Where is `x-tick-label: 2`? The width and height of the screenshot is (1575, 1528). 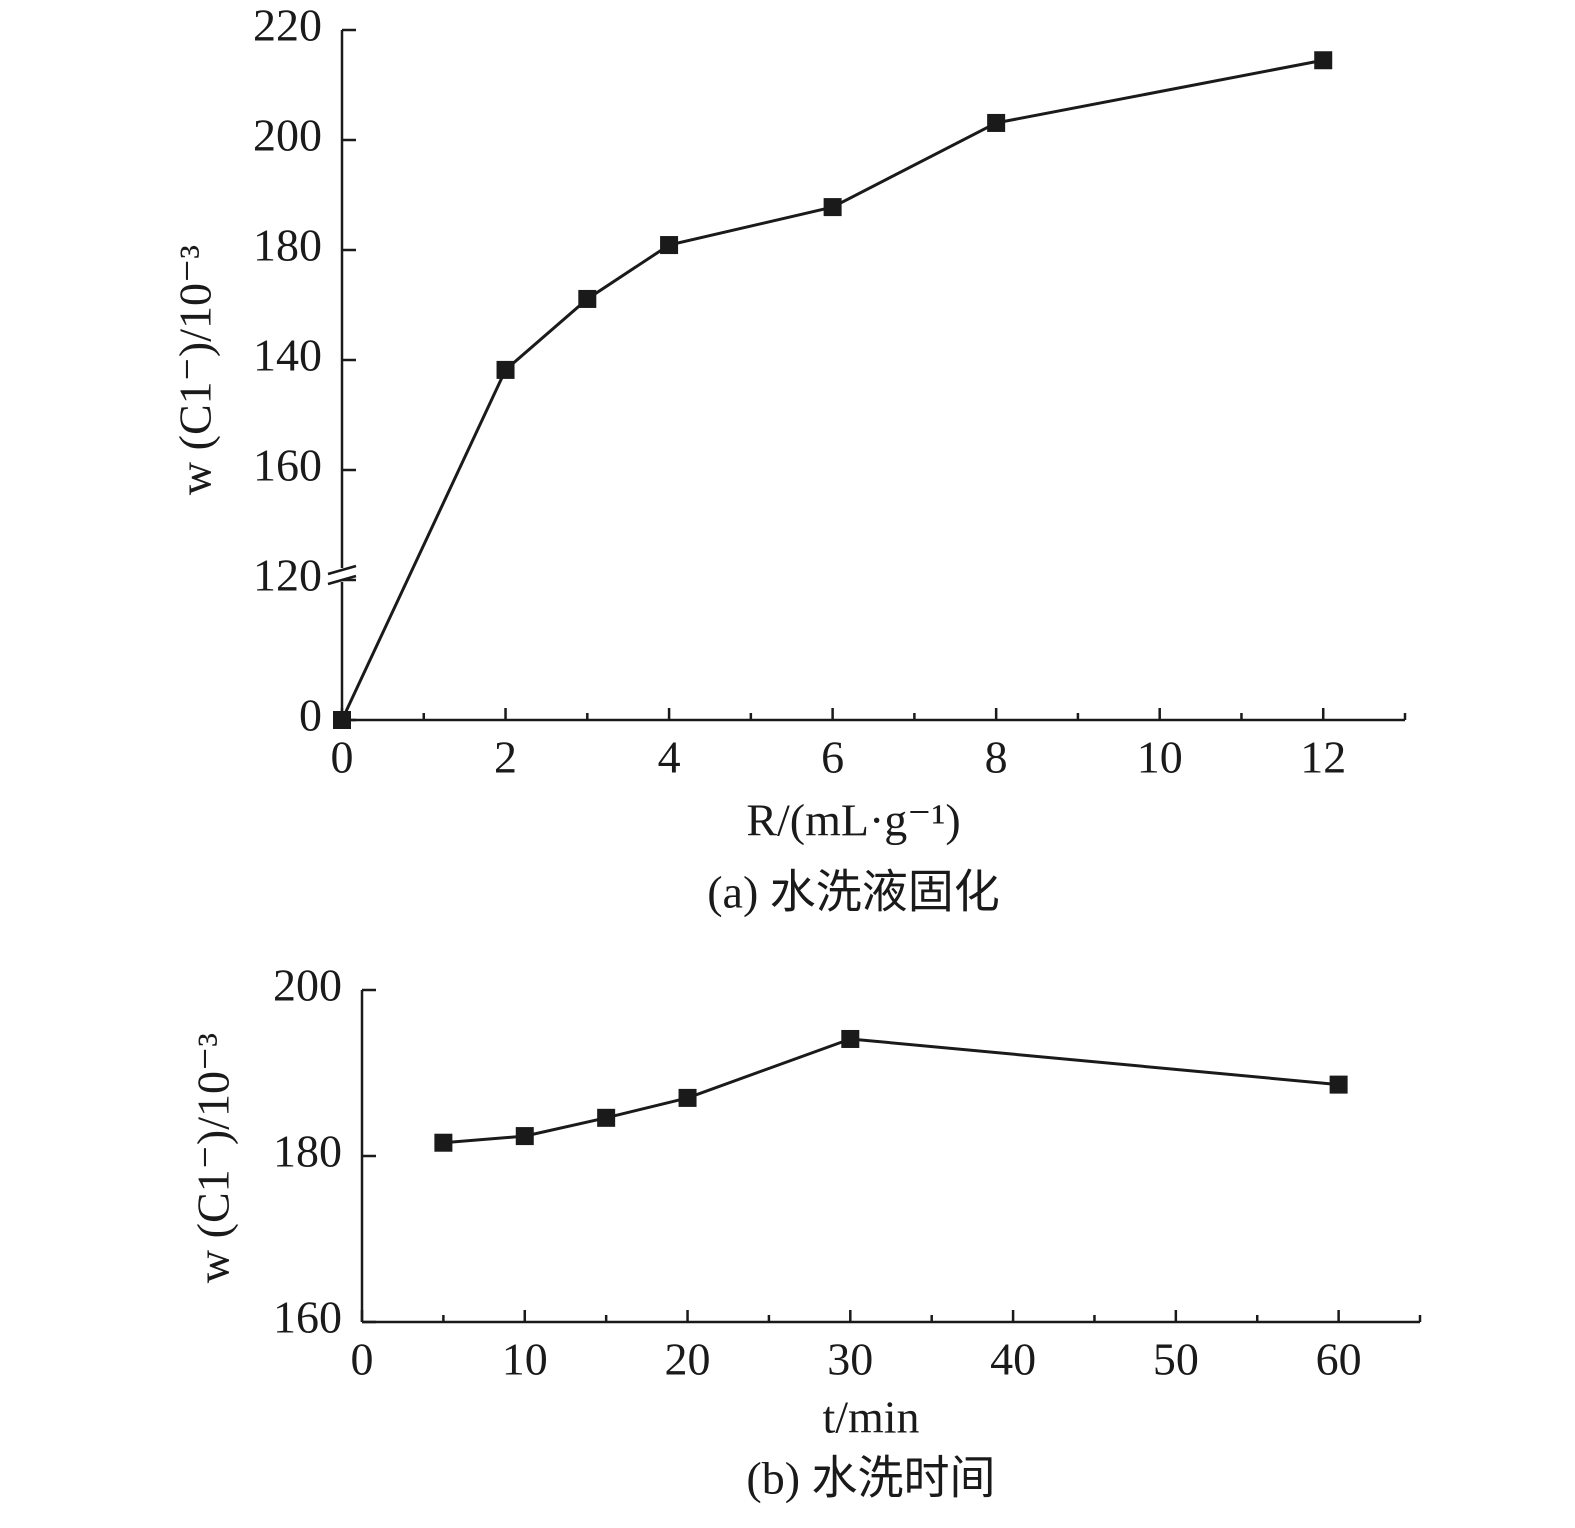 x-tick-label: 2 is located at coordinates (505, 757).